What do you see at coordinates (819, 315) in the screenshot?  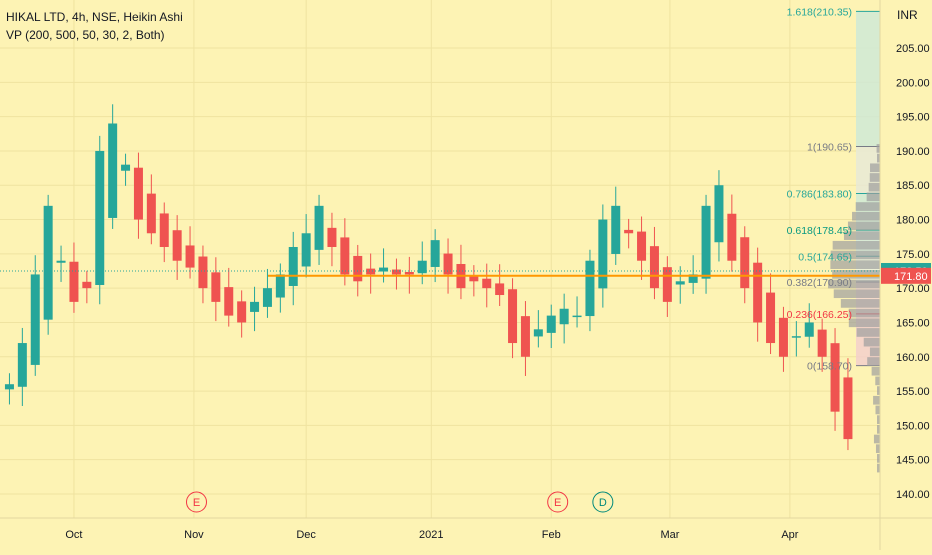 I see `fib-label: 0.236(166.25)` at bounding box center [819, 315].